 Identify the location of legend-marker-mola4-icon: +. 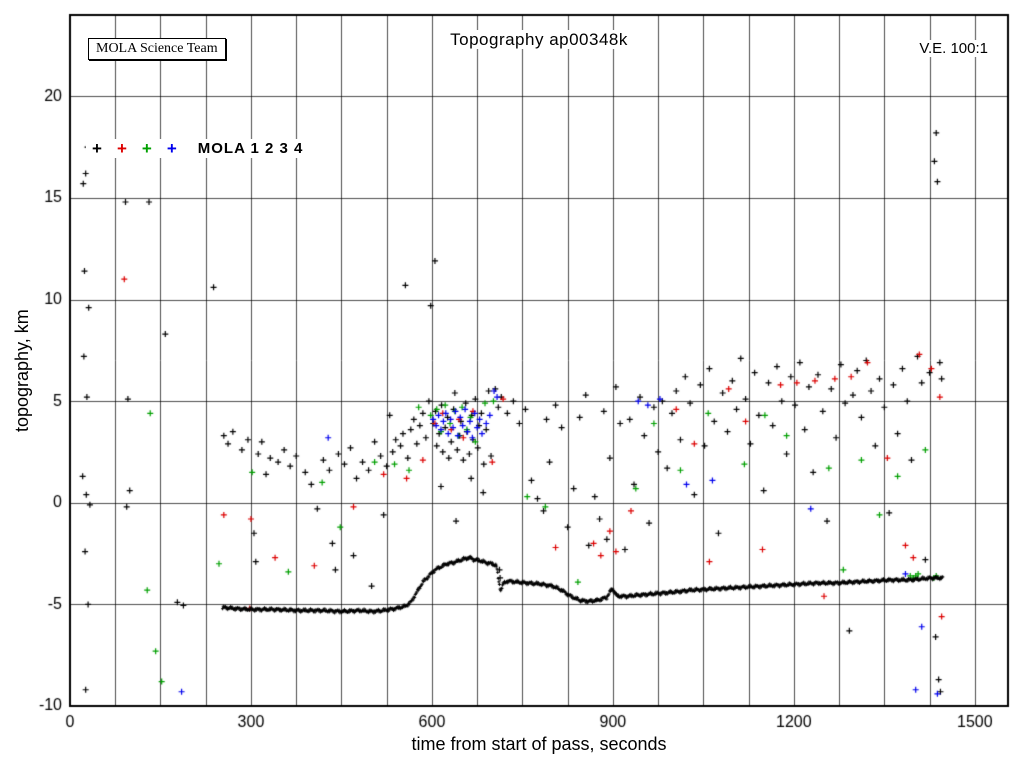
(171, 148).